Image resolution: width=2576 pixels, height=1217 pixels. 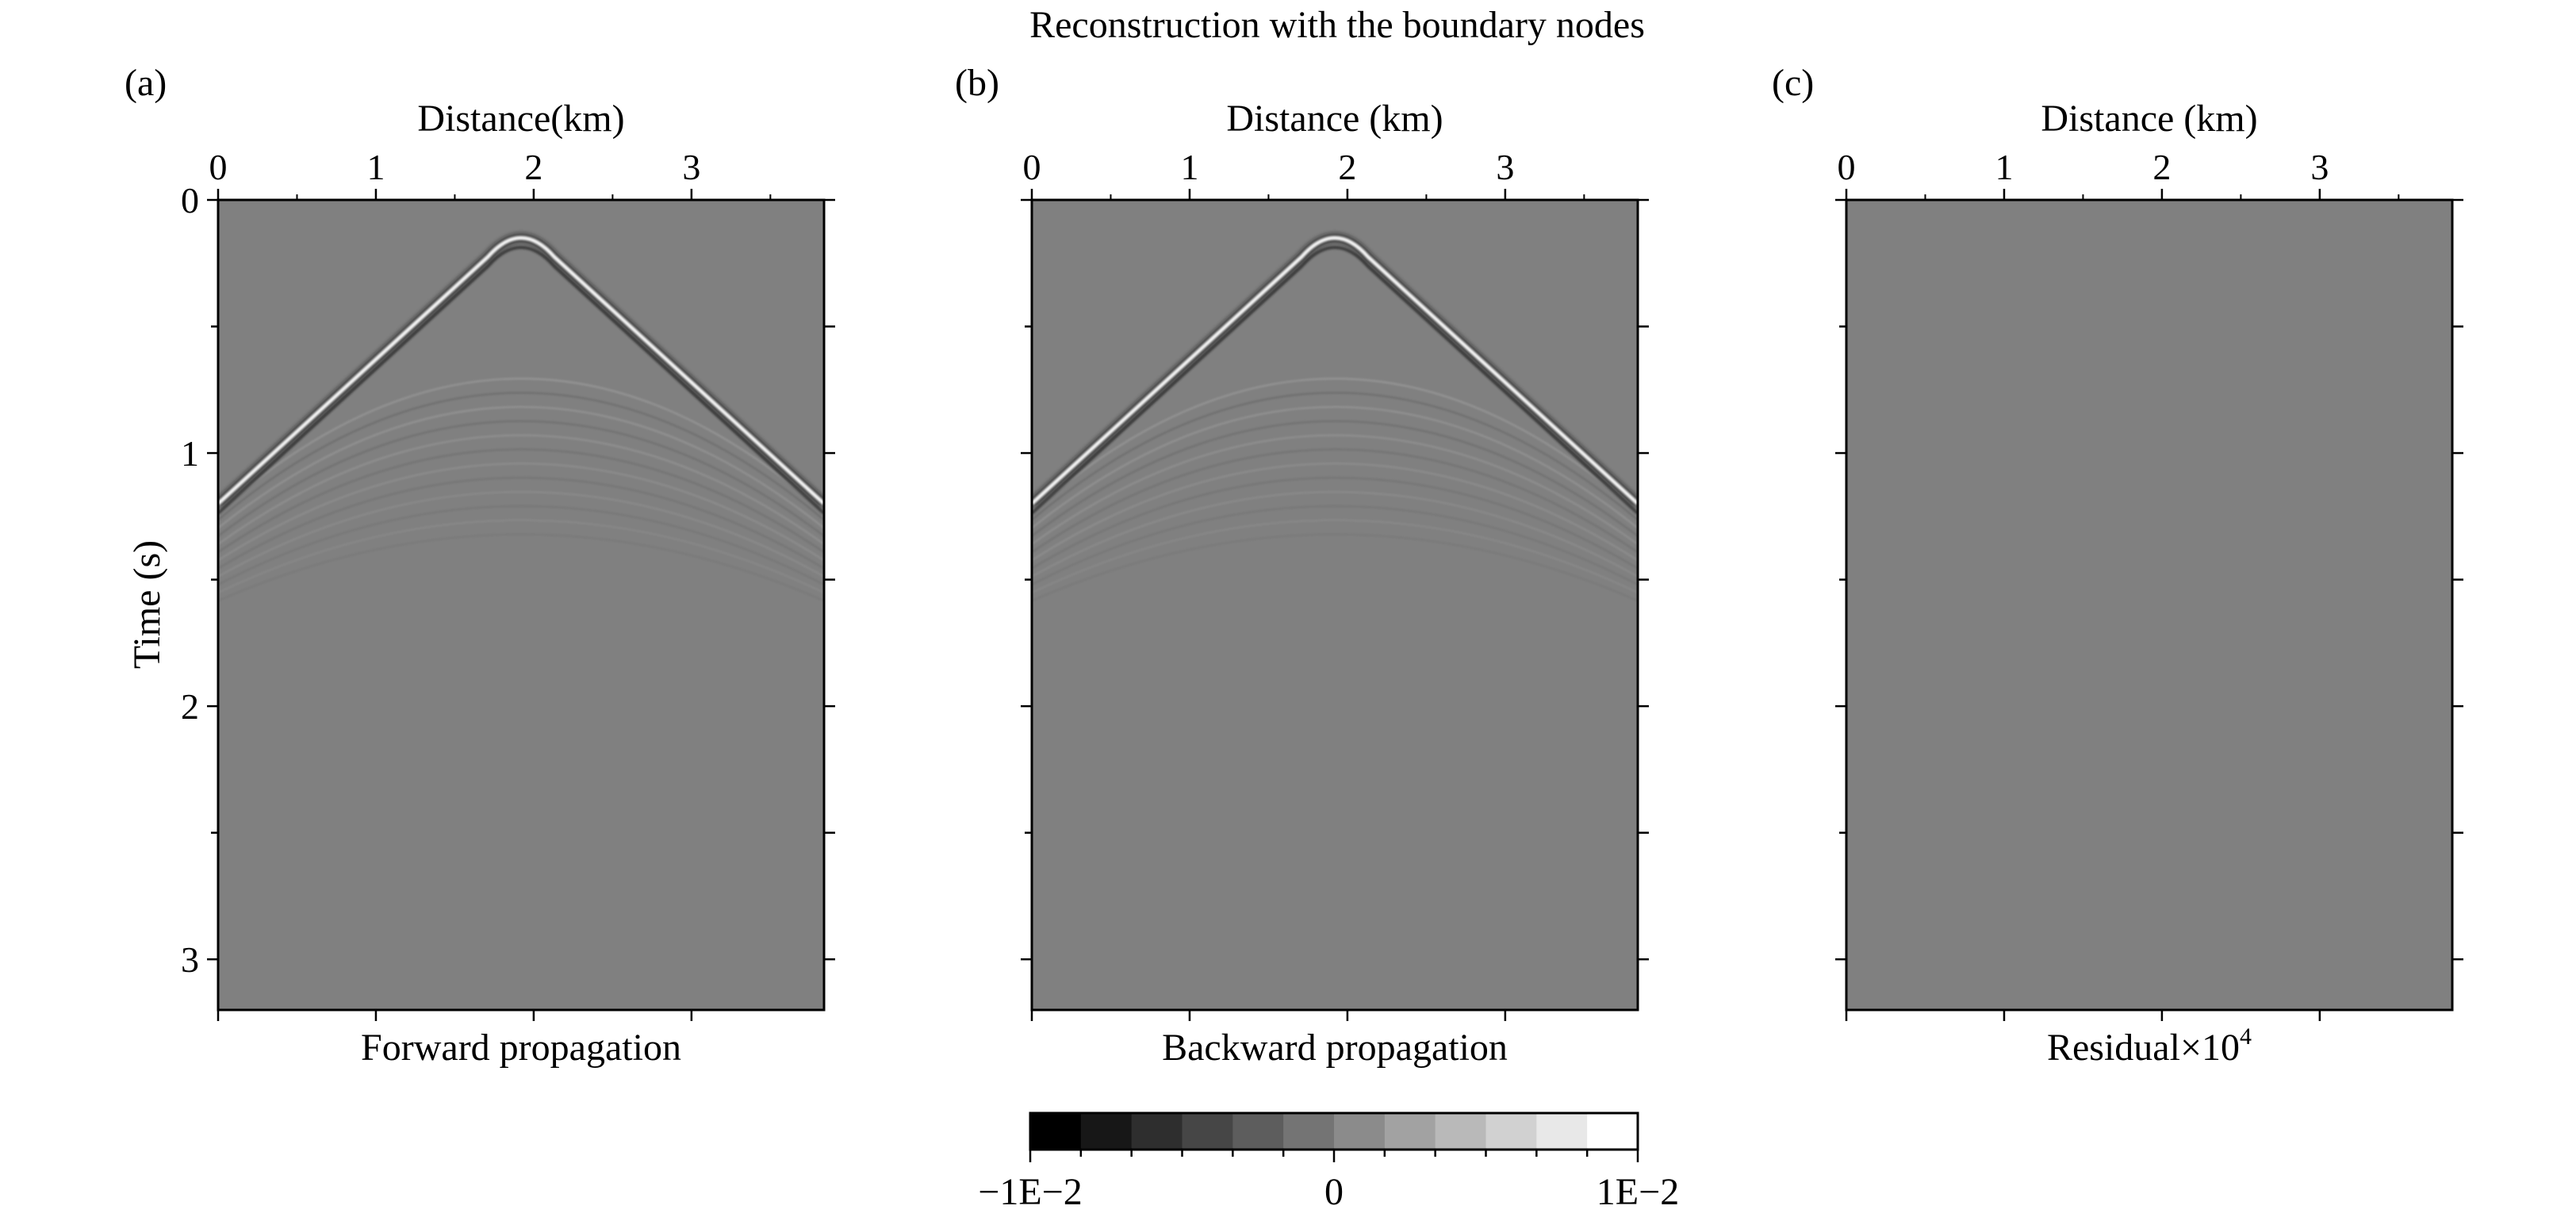 I want to click on tick-labels-a: 0 1 2 3 0 1 2 3, so click(x=440, y=563).